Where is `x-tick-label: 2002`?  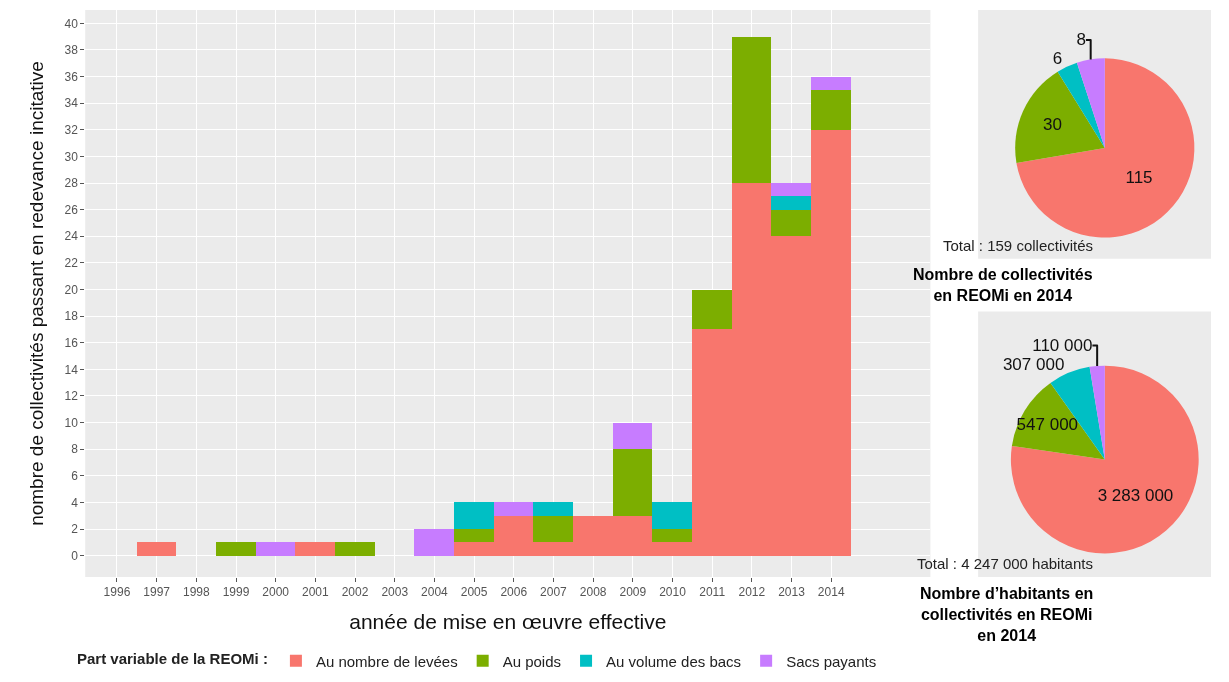
x-tick-label: 2002 is located at coordinates (355, 592).